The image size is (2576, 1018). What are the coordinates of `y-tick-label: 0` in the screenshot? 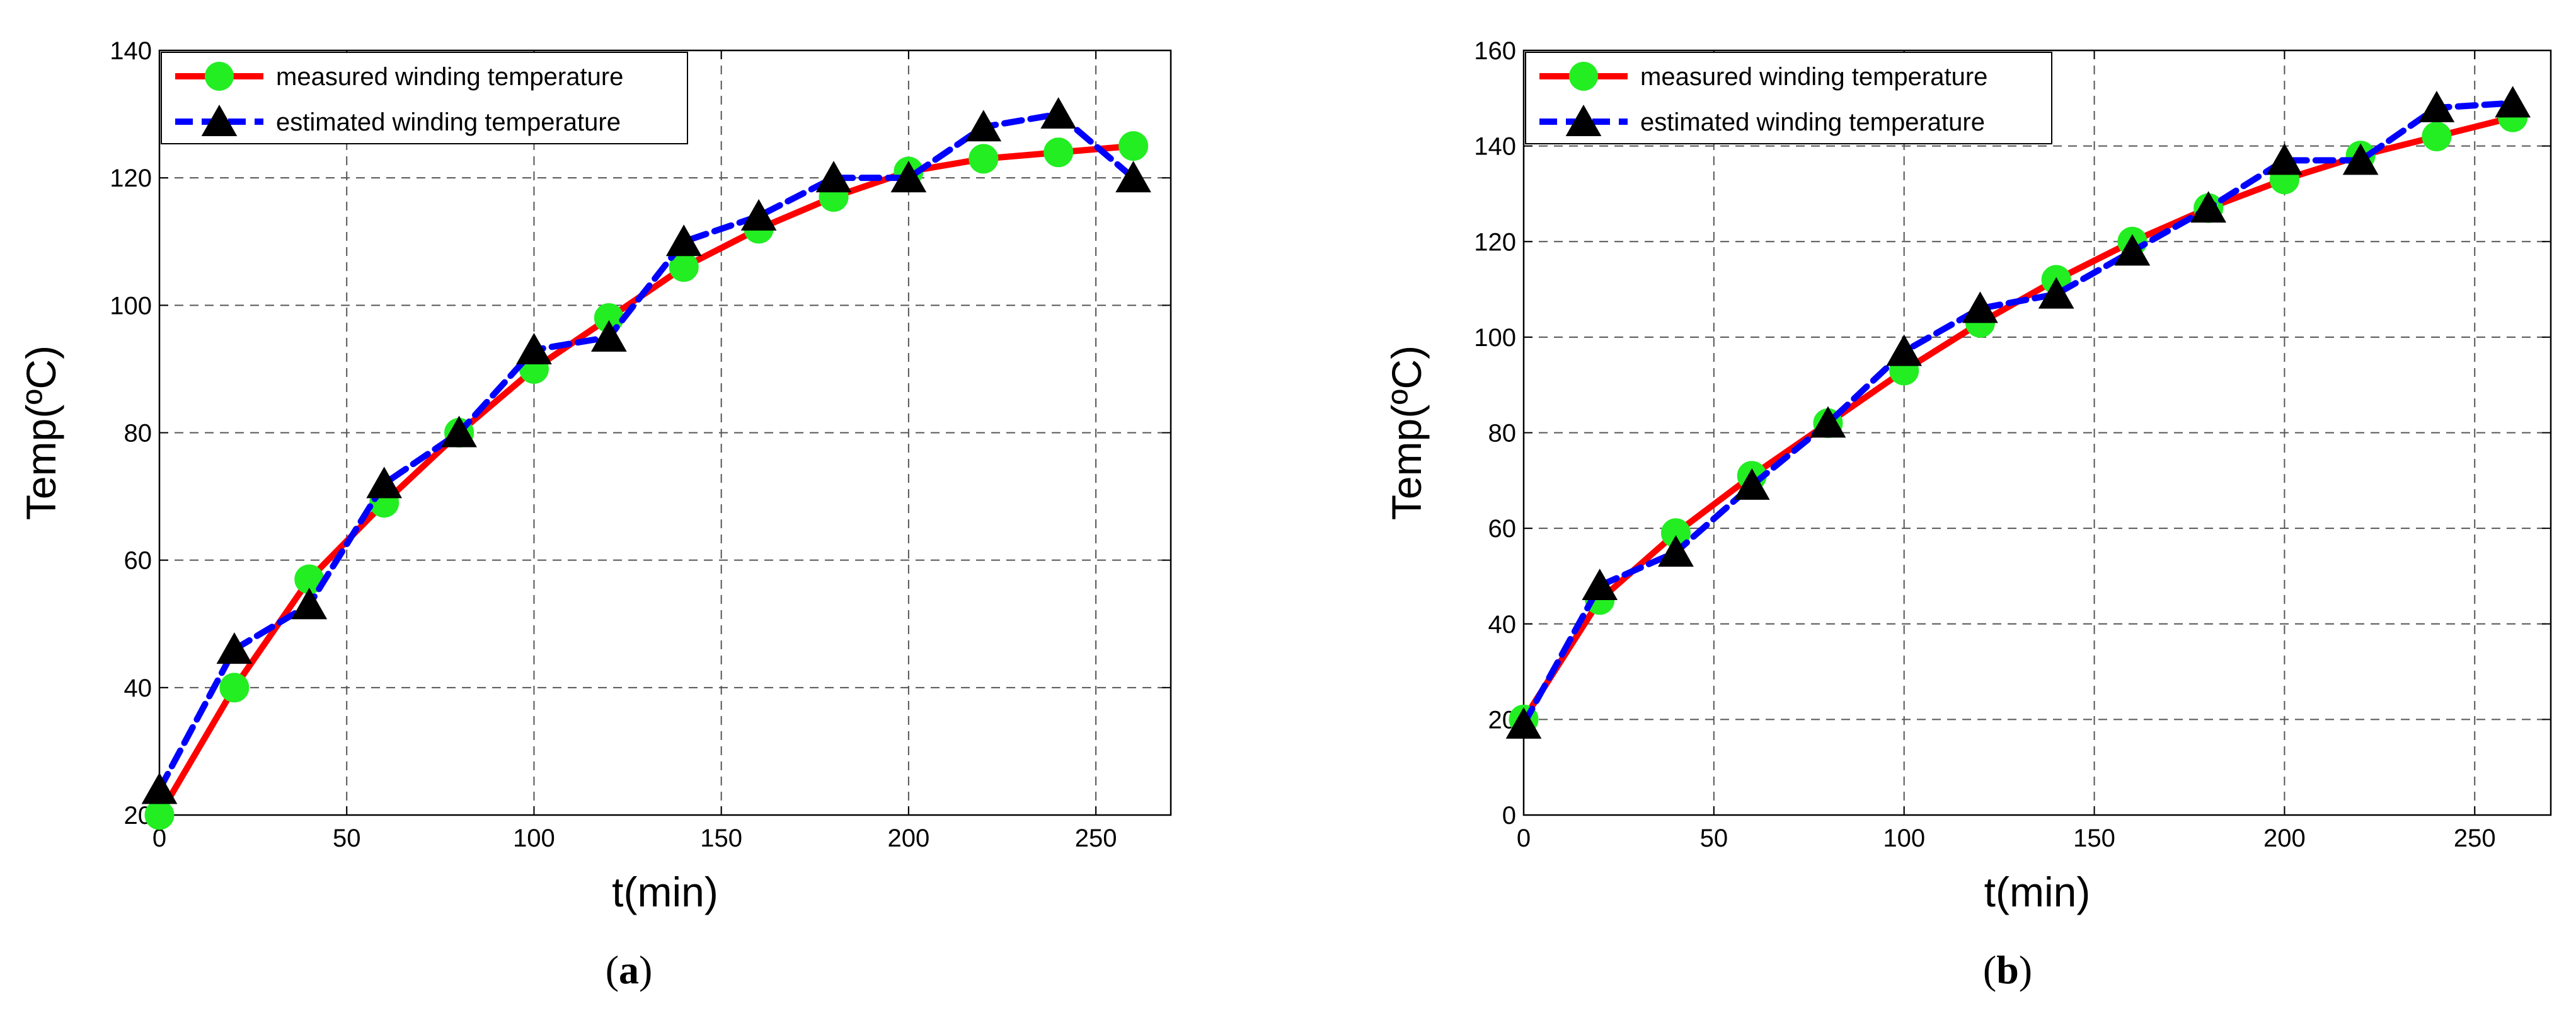 It's located at (1509, 816).